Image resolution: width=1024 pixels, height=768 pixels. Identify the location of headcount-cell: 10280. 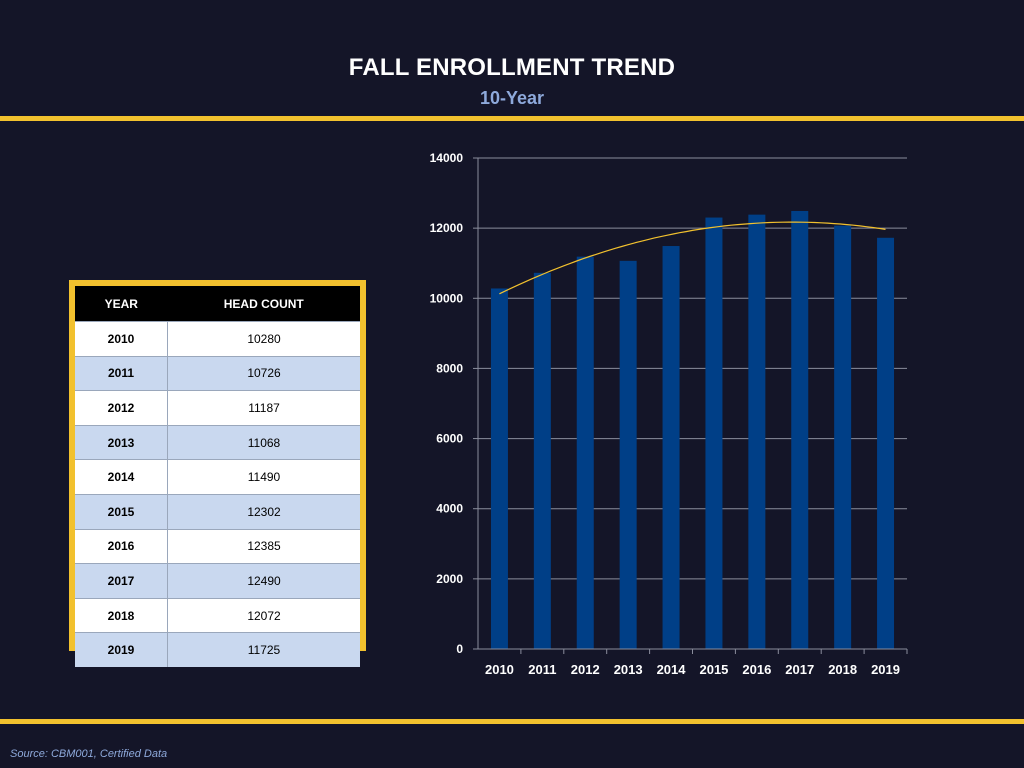
(263, 339).